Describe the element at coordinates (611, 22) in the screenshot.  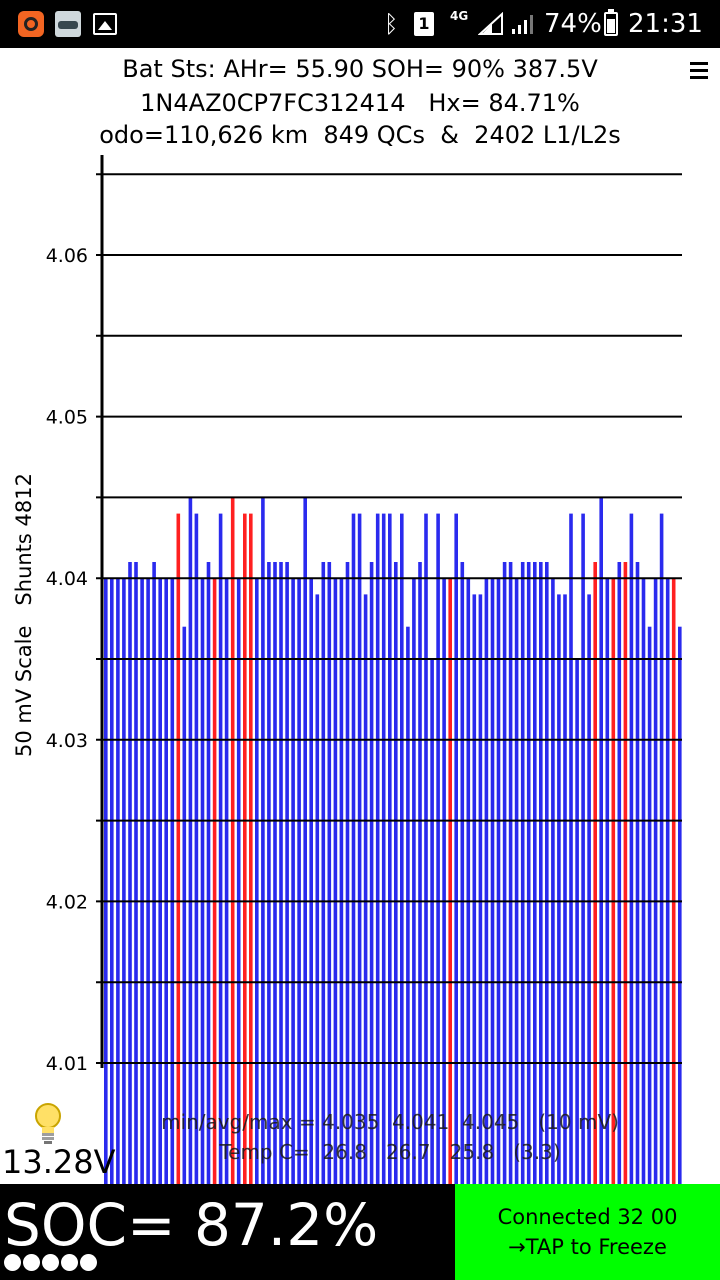
I see `battery-icon` at that location.